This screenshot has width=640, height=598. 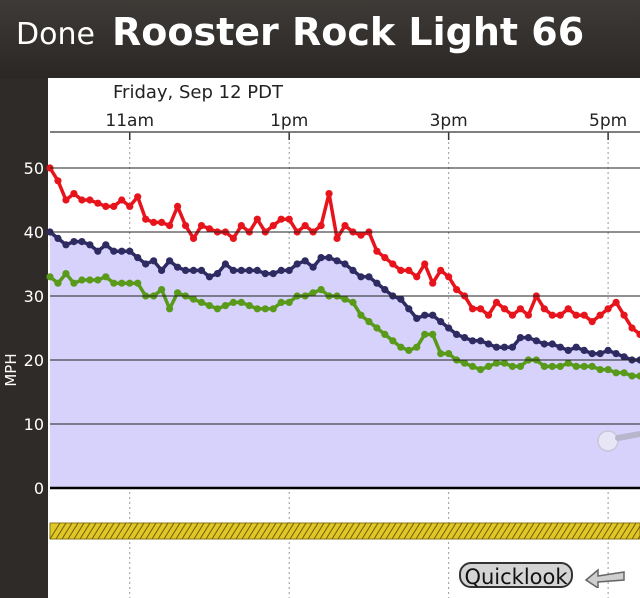 I want to click on y-tick-label: 30, so click(x=34, y=296).